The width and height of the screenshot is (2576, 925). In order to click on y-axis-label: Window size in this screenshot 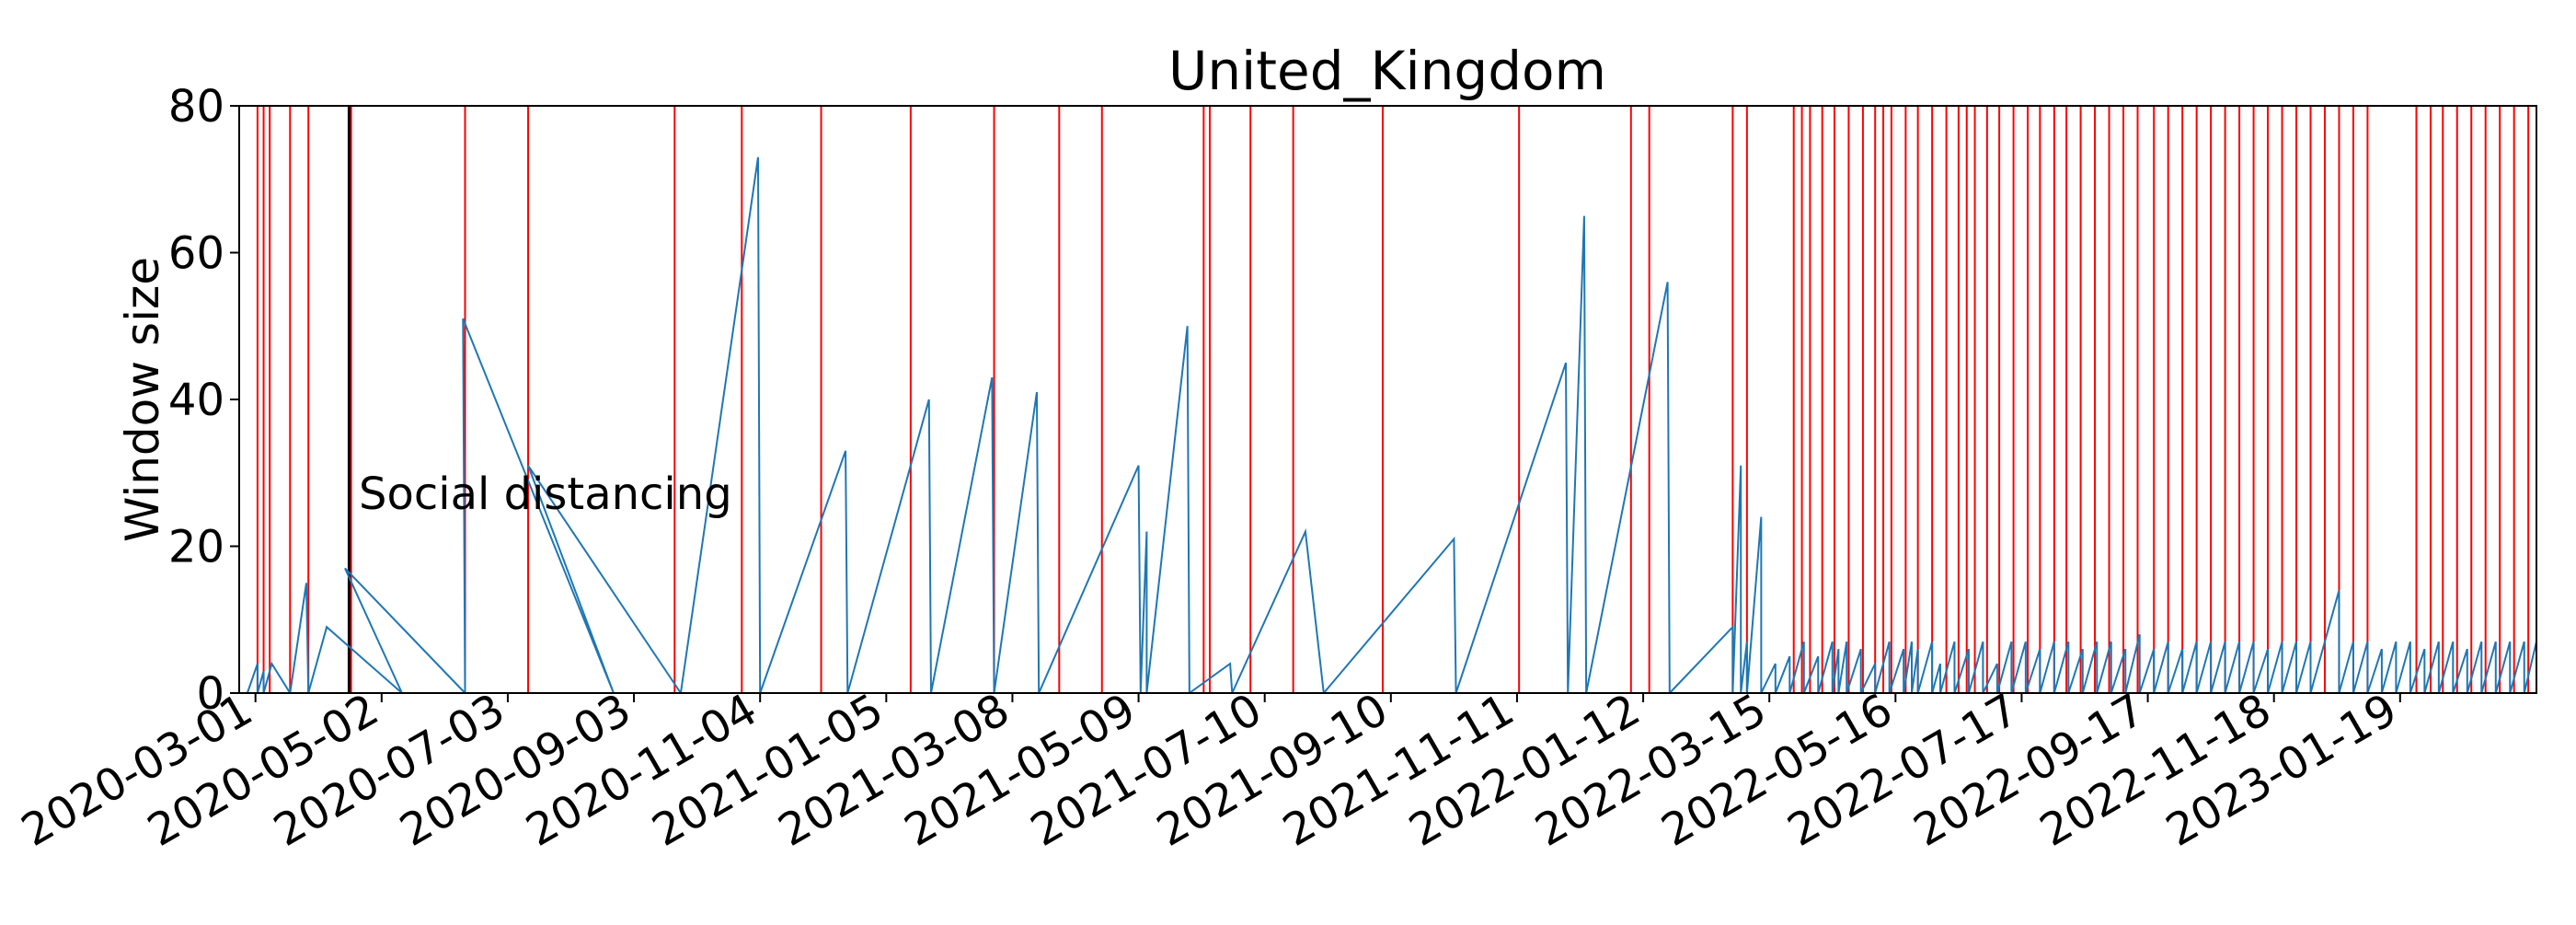, I will do `click(142, 399)`.